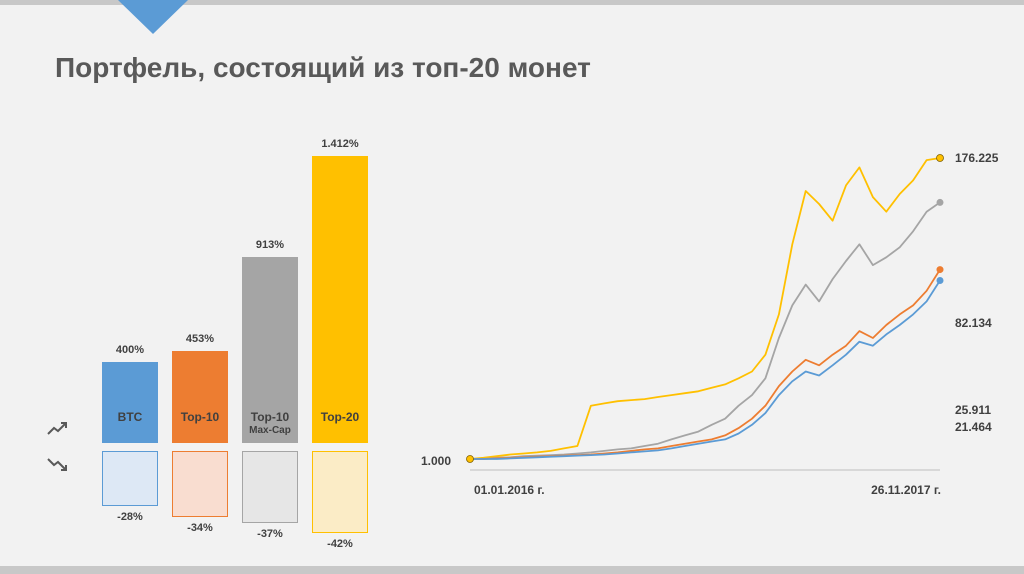 Image resolution: width=1024 pixels, height=574 pixels. Describe the element at coordinates (470, 459) in the screenshot. I see `series-start-point` at that location.